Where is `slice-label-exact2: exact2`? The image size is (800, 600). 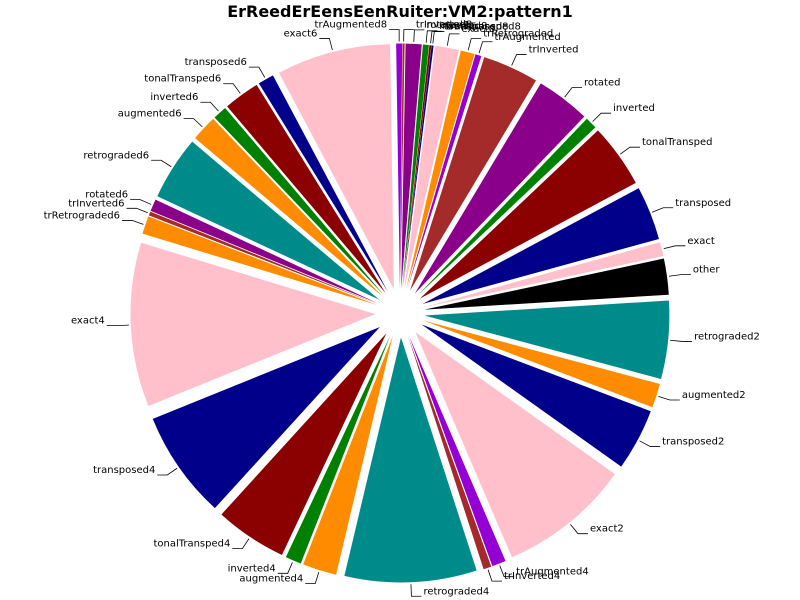 slice-label-exact2: exact2 is located at coordinates (607, 529).